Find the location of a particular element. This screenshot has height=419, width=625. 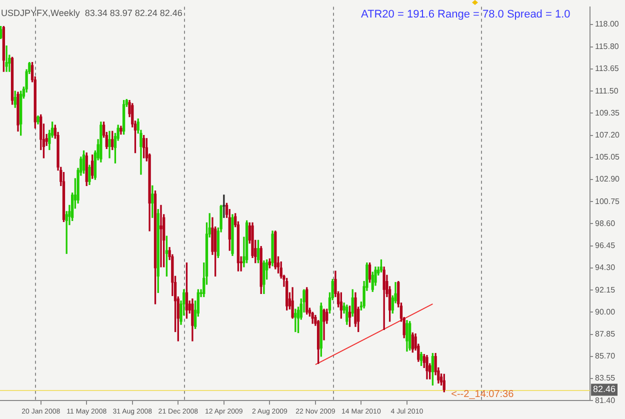

ref-line-label: 82.46 is located at coordinates (604, 389).